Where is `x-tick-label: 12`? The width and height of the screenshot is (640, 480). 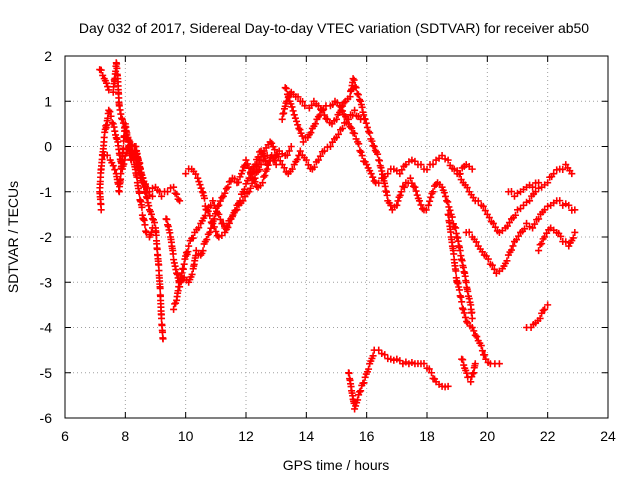
x-tick-label: 12 is located at coordinates (246, 436).